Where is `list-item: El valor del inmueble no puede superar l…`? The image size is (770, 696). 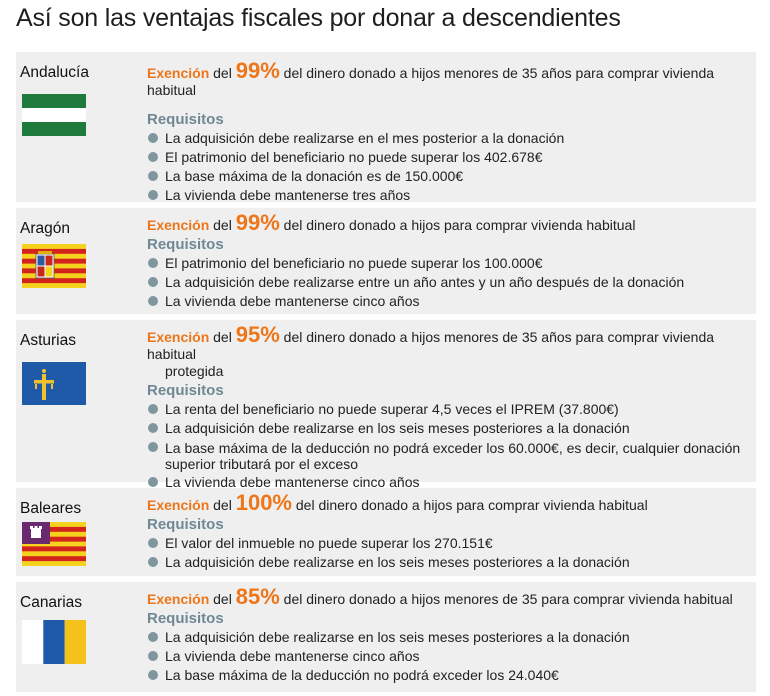 list-item: El valor del inmueble no puede superar l… is located at coordinates (449, 543).